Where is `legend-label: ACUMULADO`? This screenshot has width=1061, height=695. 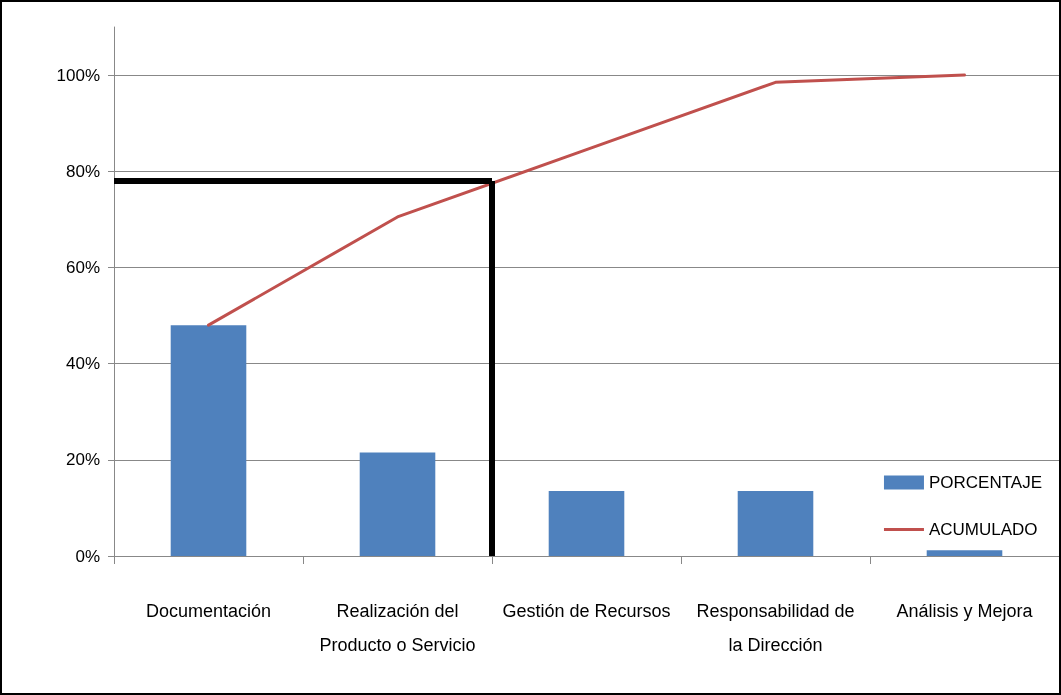
legend-label: ACUMULADO is located at coordinates (983, 529).